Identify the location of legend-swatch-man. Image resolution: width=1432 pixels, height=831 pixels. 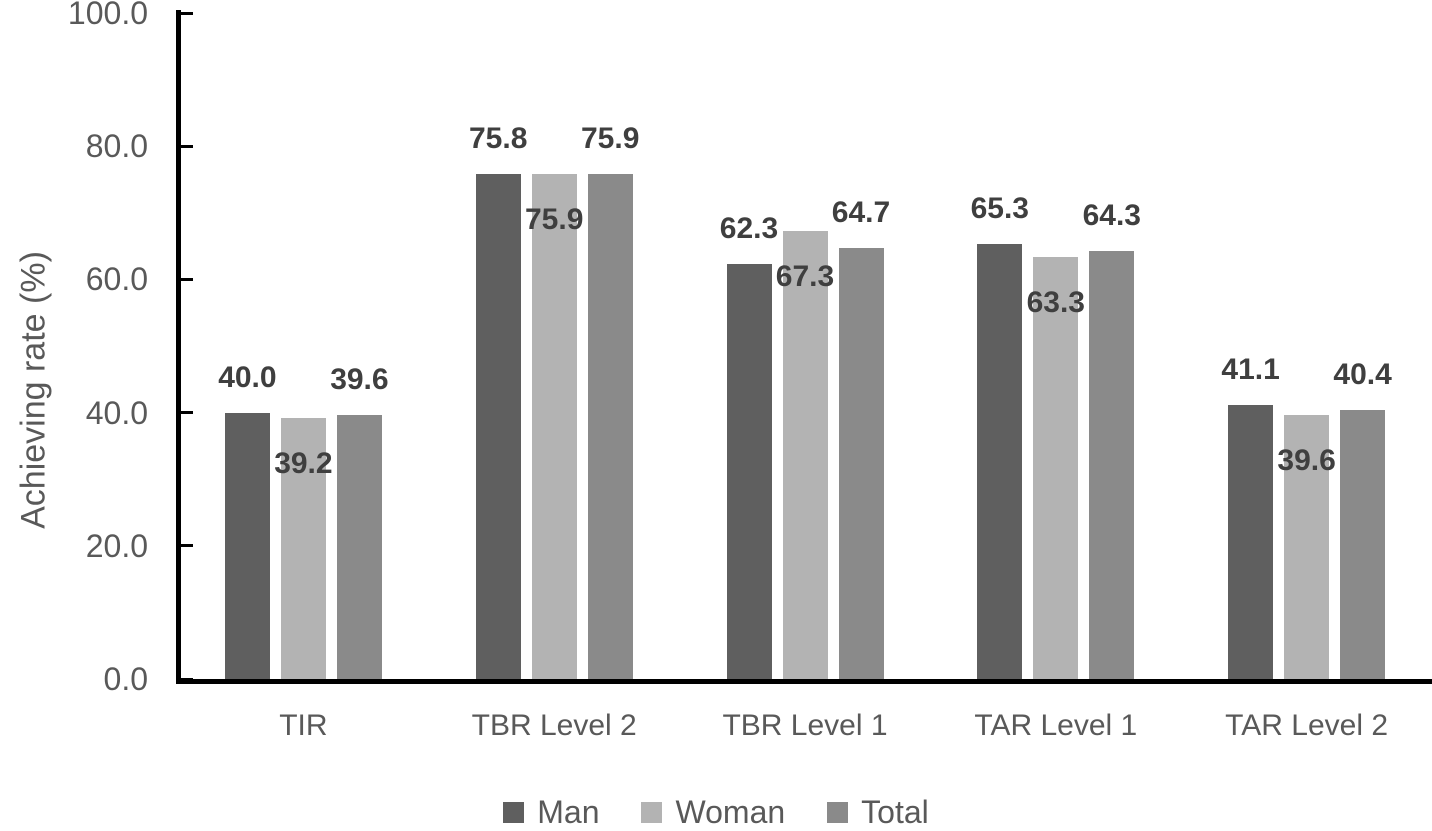
(514, 812).